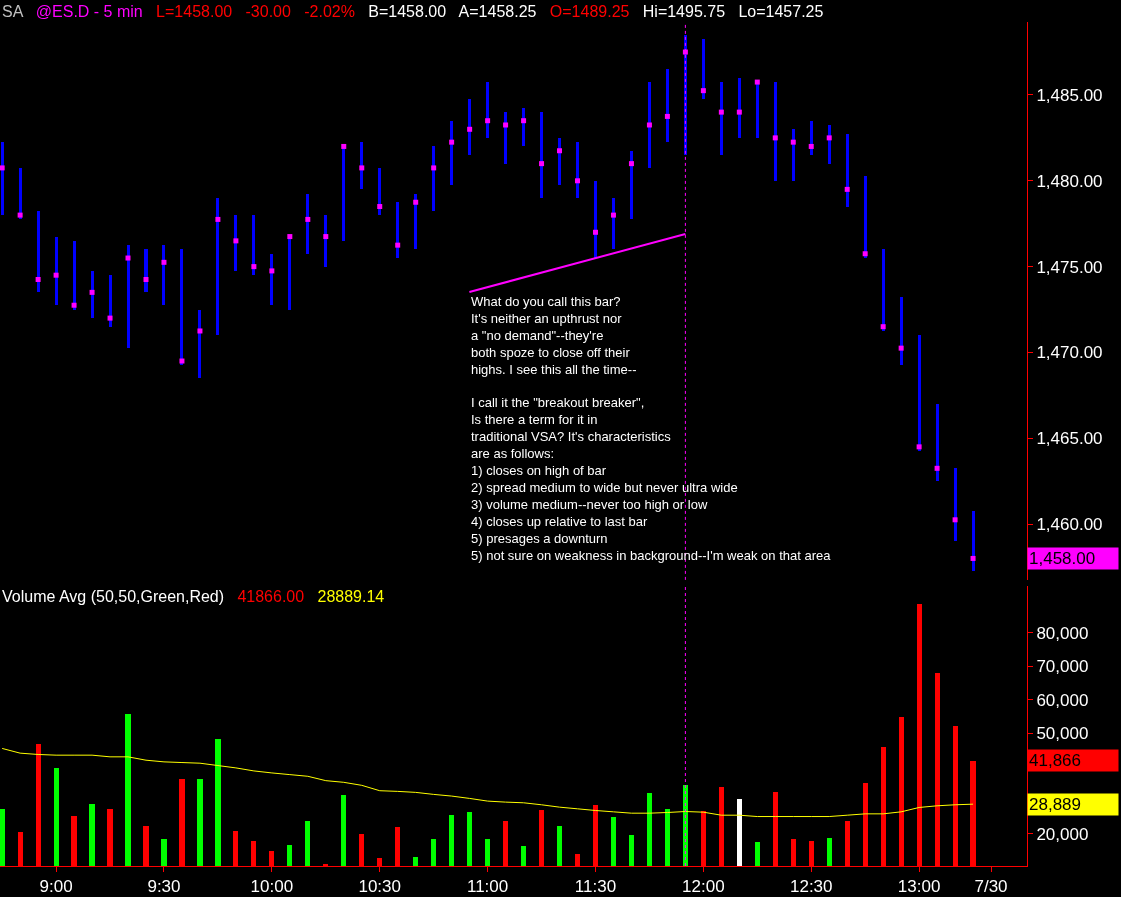 The height and width of the screenshot is (897, 1121). What do you see at coordinates (781, 11) in the screenshot?
I see `text: Lo=1457.25` at bounding box center [781, 11].